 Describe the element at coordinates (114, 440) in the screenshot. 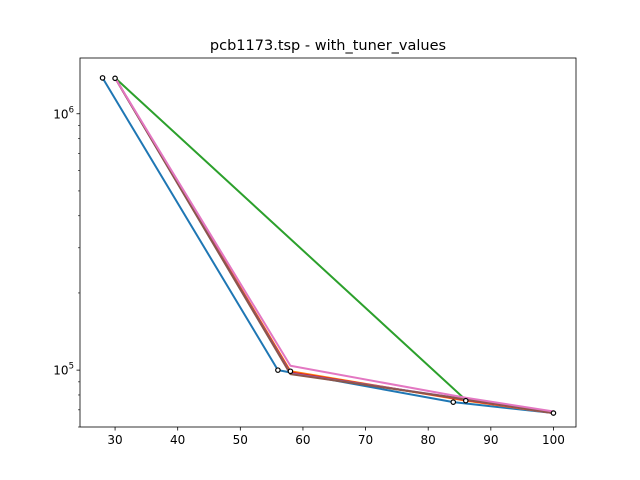

I see `x-tick-label-30: 30` at that location.